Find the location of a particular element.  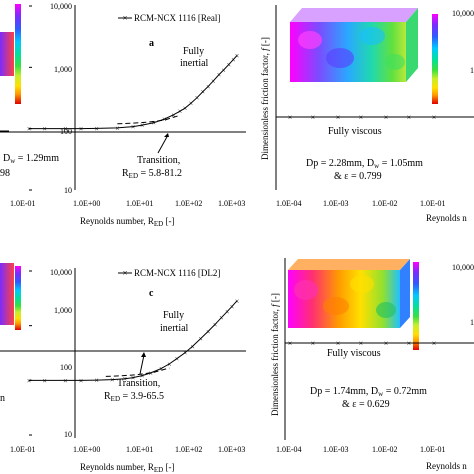

block-side-d is located at coordinates (405, 293).